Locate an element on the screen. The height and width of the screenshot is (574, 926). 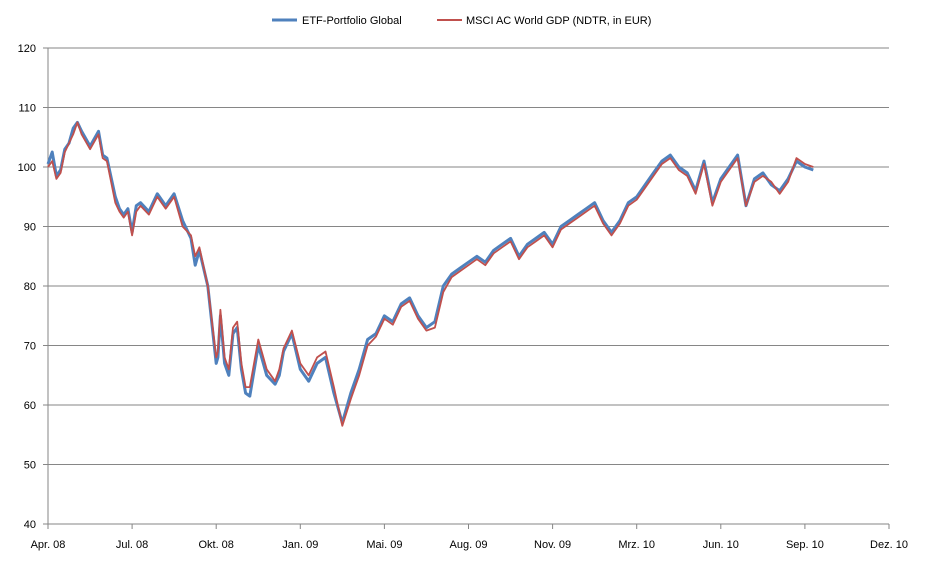
y-tick-label: 70 is located at coordinates (30, 347).